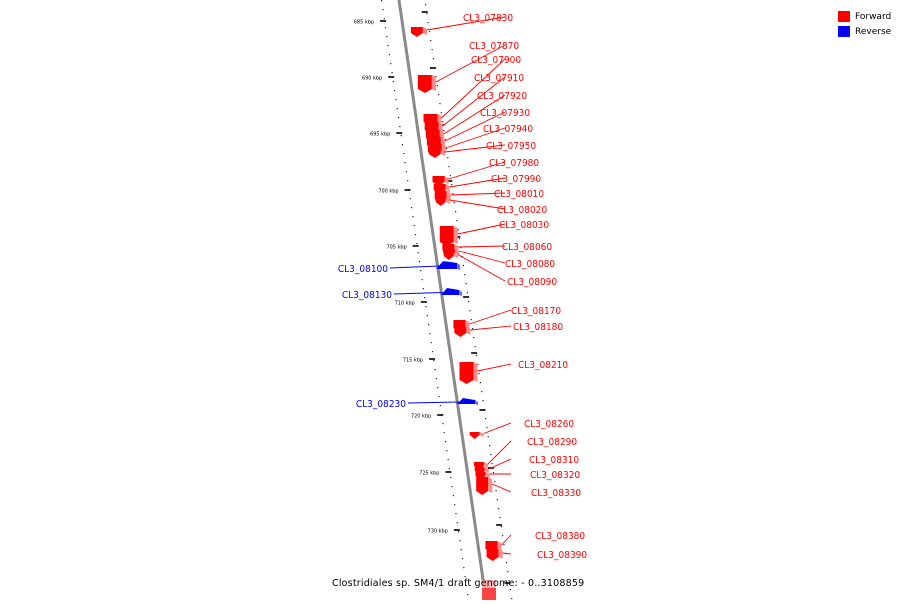 The height and width of the screenshot is (604, 900). Describe the element at coordinates (488, 18) in the screenshot. I see `gene-label: CL3_07830` at that location.